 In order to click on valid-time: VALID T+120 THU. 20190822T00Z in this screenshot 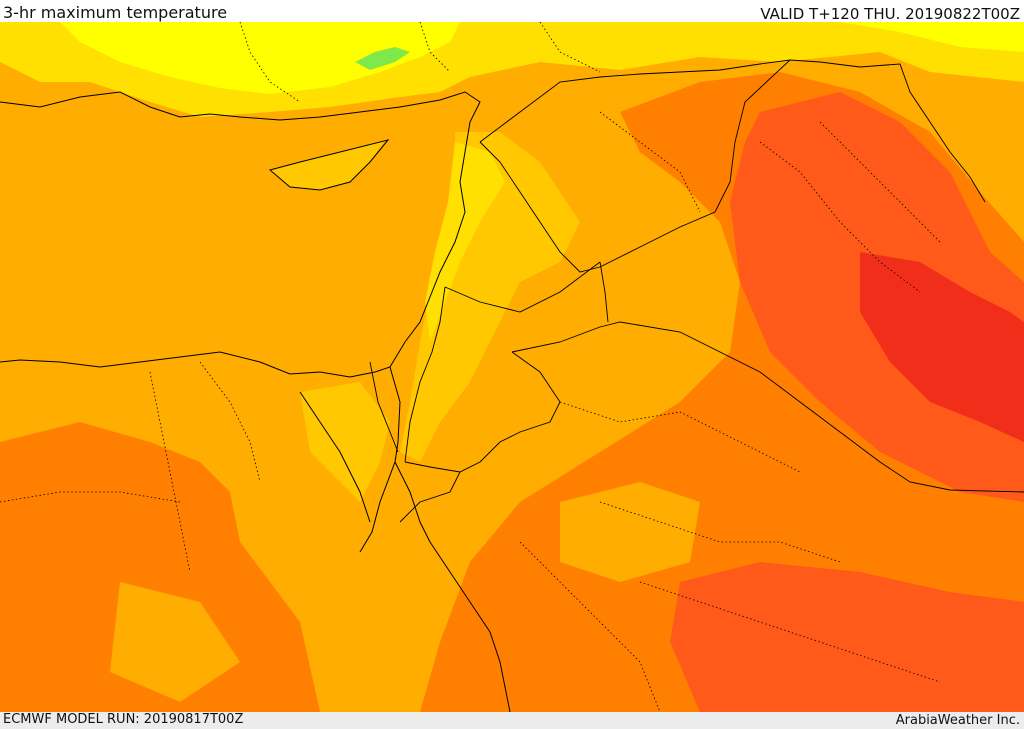, I will do `click(890, 14)`.